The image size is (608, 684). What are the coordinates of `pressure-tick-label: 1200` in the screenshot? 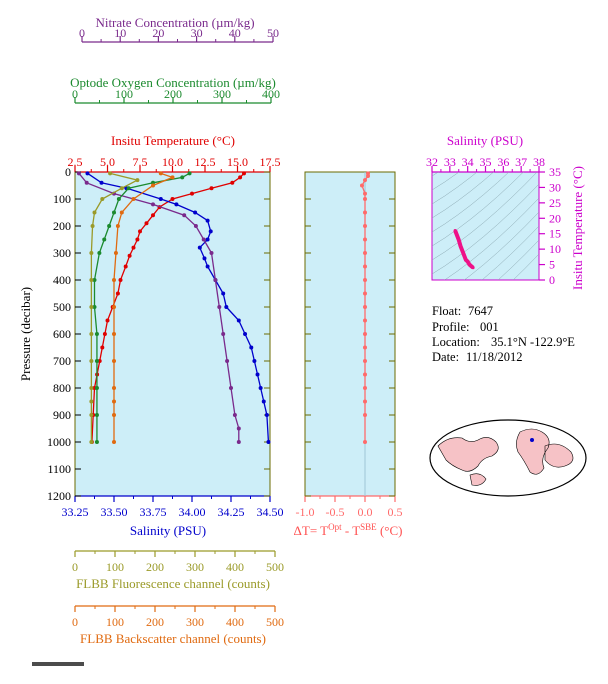 It's located at (59, 496).